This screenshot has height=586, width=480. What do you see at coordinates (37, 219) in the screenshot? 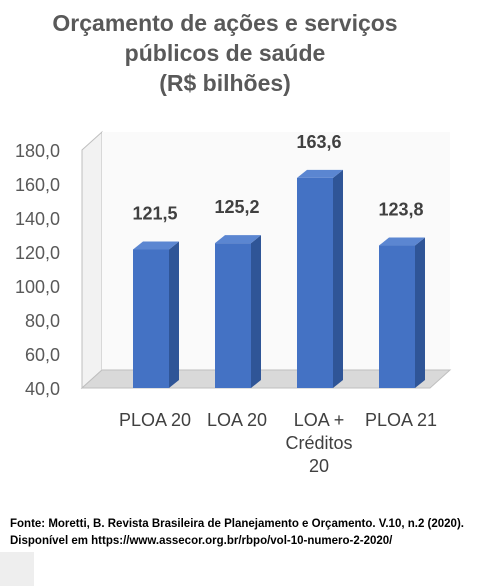
I see `y-tick-label: 140,0` at bounding box center [37, 219].